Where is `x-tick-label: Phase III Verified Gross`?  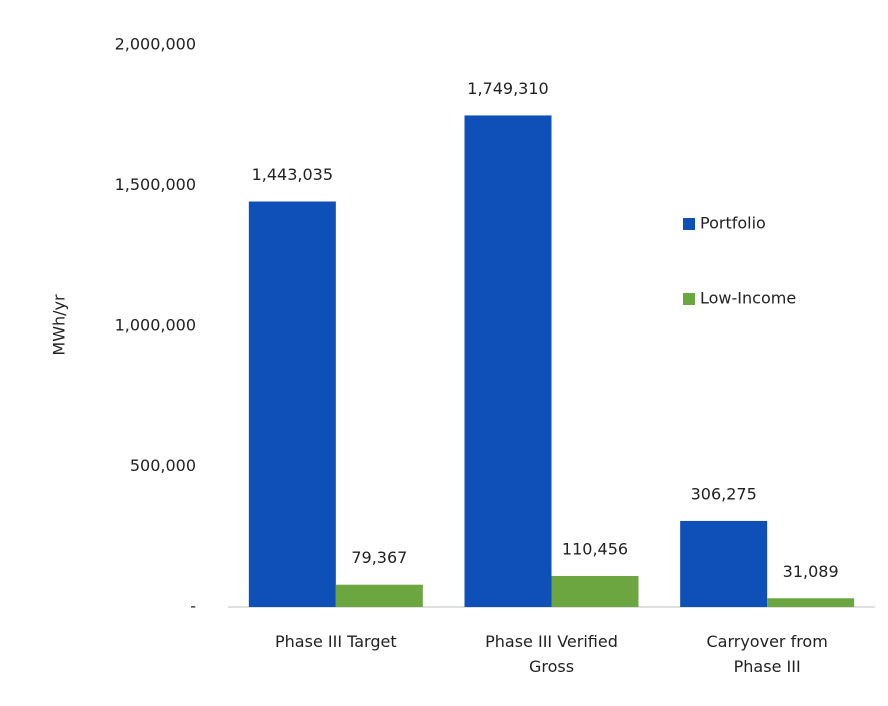
x-tick-label: Phase III Verified Gross is located at coordinates (551, 654).